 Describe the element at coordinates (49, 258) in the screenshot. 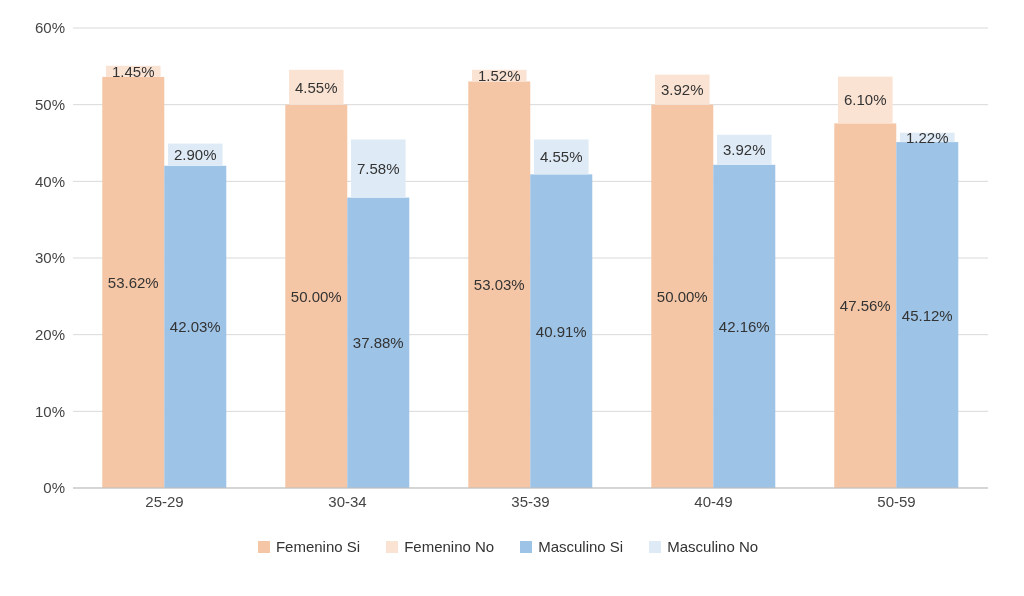

I see `y-tick-label: 30%` at that location.